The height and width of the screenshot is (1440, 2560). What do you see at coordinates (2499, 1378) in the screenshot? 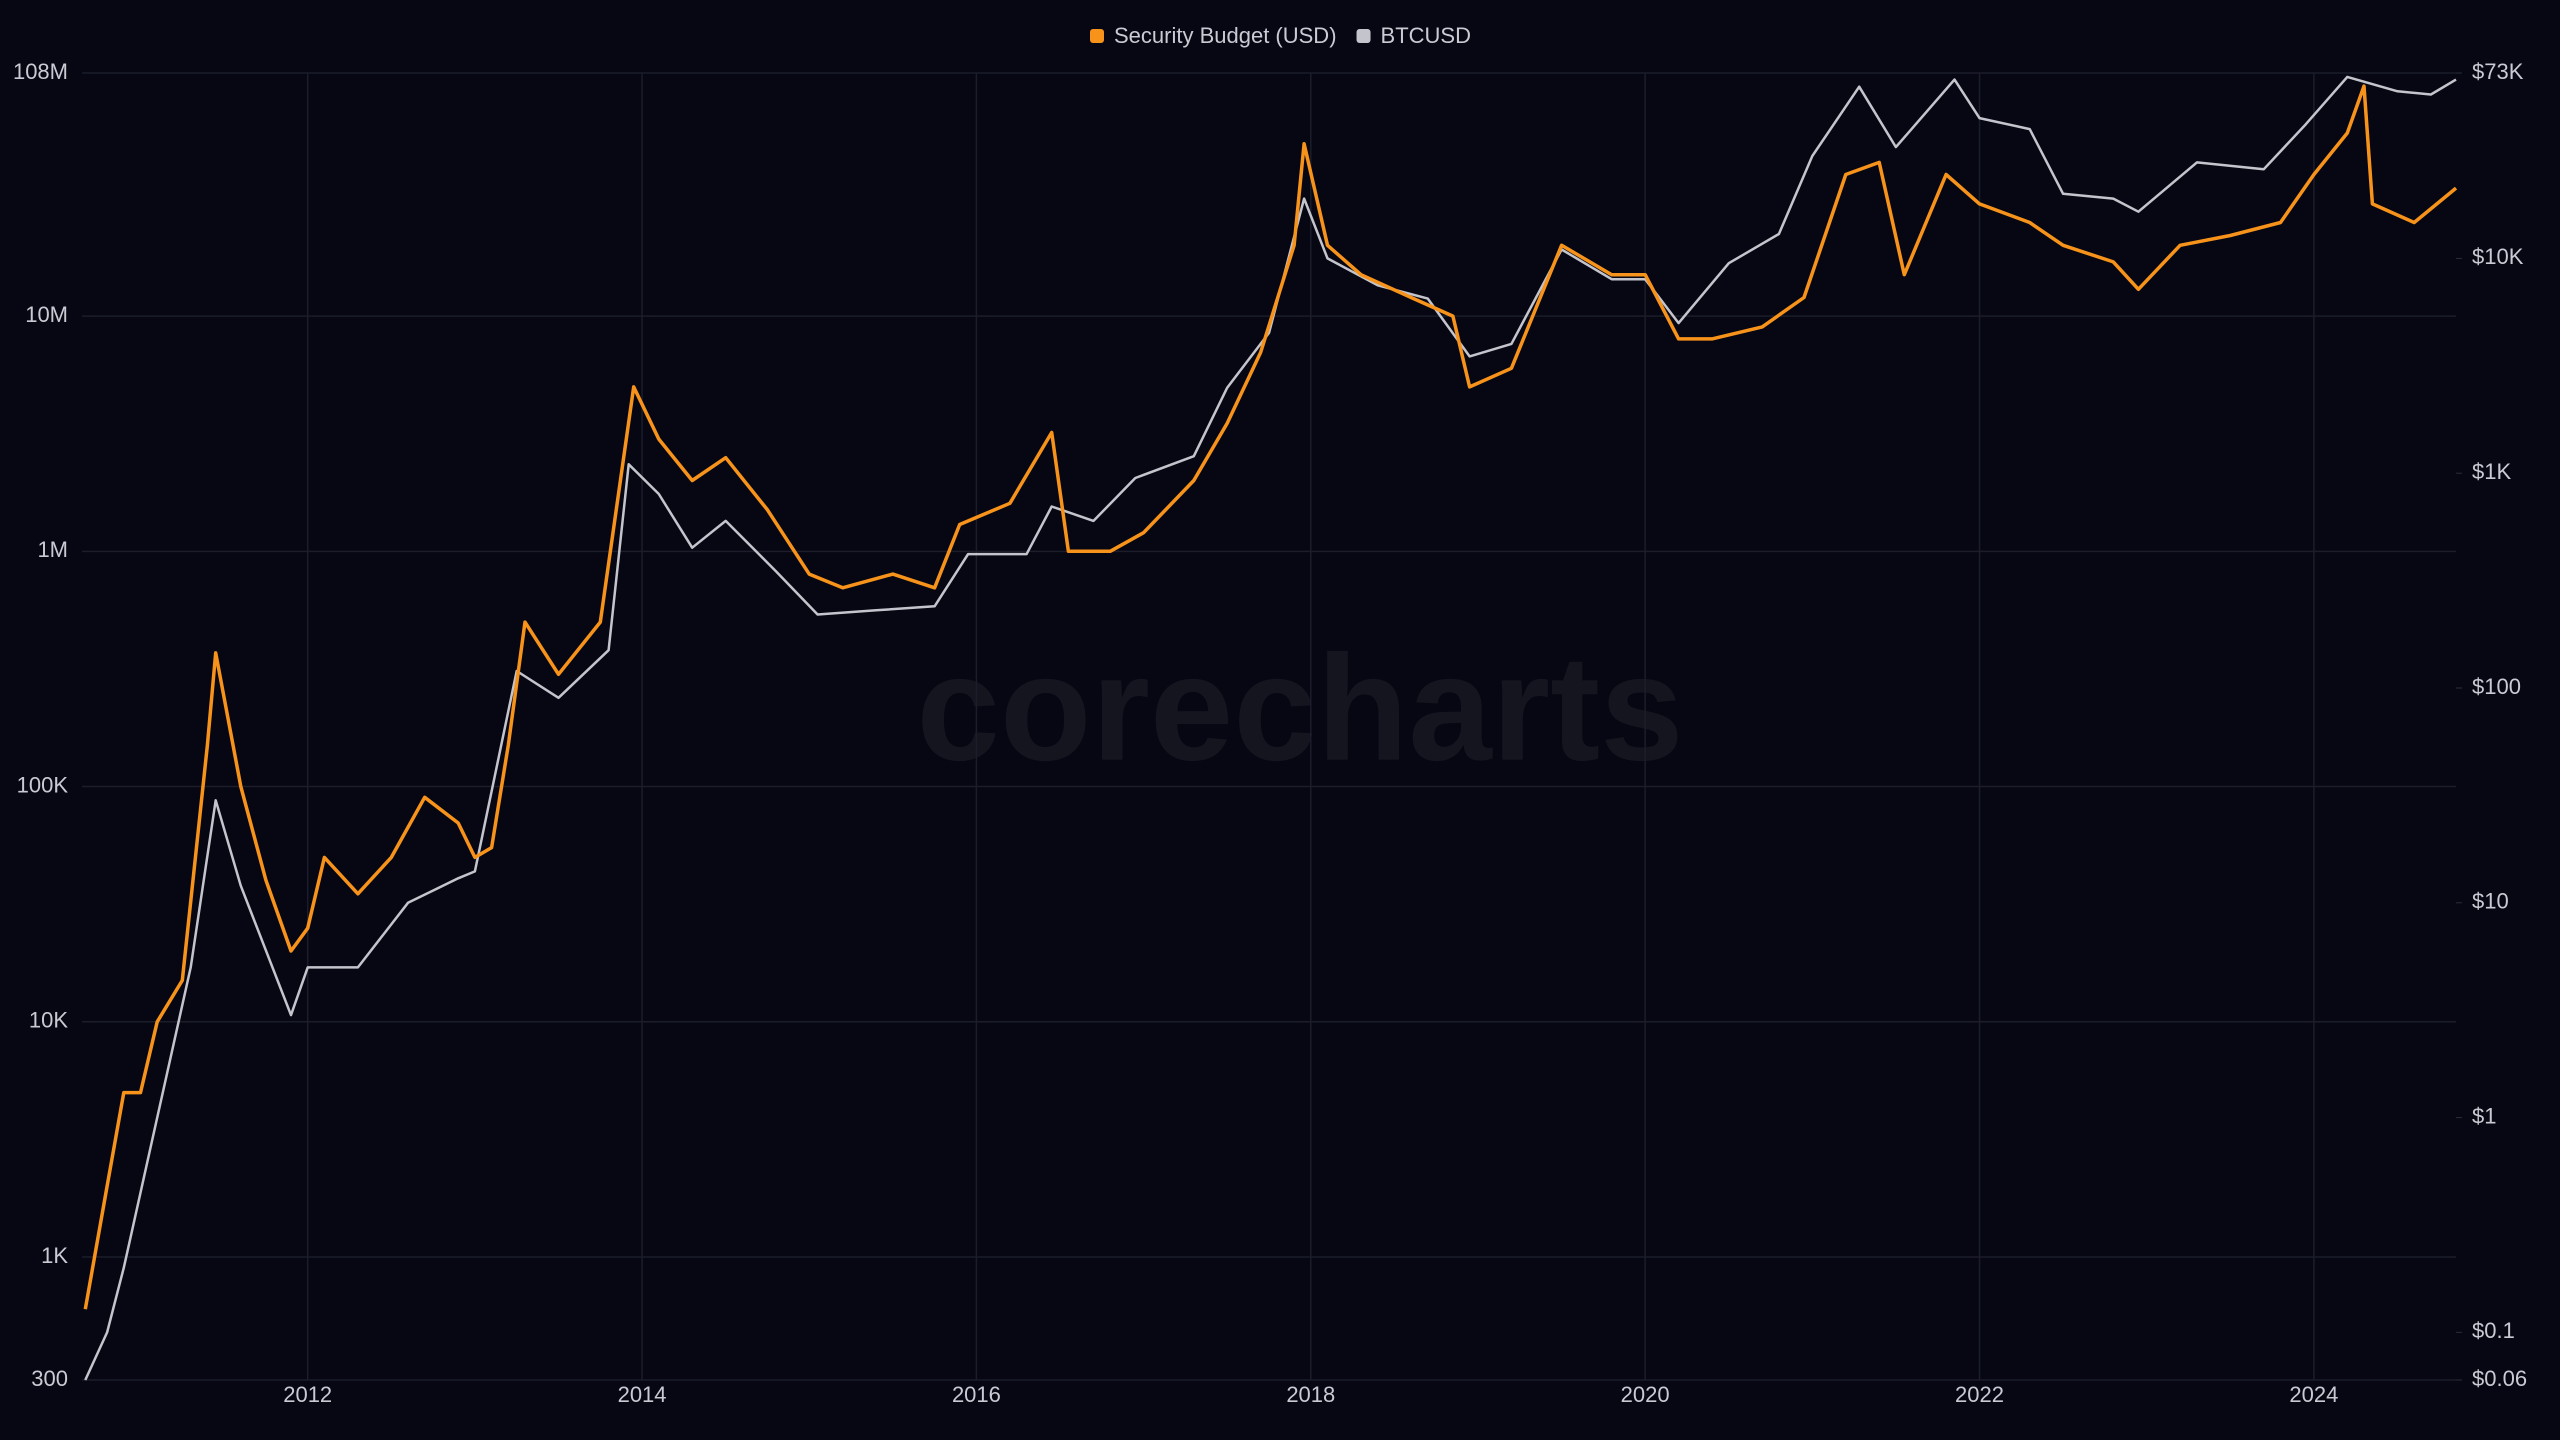
I see `y2-tick-label: $0.06` at bounding box center [2499, 1378].